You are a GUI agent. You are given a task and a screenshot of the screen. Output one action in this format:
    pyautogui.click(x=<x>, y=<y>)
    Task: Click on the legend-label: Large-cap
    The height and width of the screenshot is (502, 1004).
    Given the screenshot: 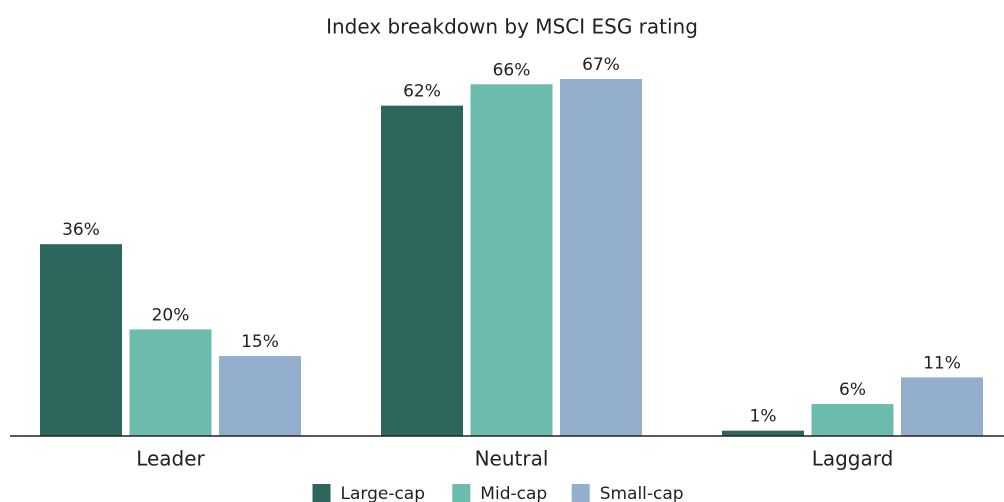 What is the action you would take?
    pyautogui.click(x=383, y=493)
    